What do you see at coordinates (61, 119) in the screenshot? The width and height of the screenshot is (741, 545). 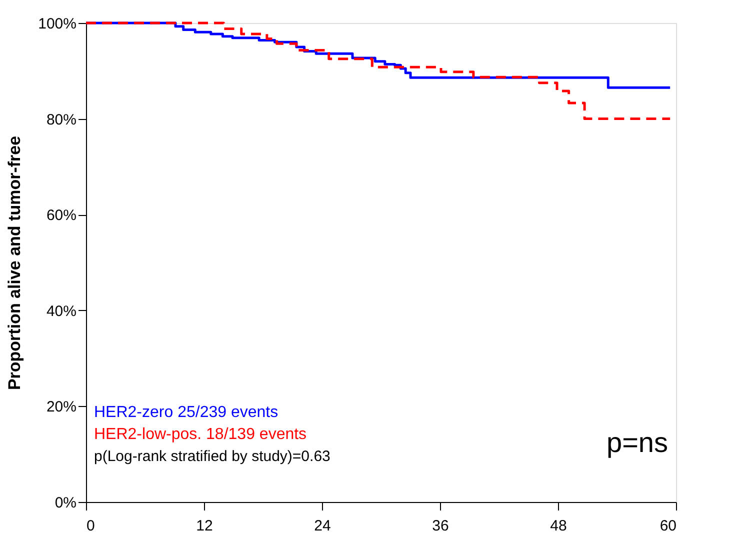 I see `y-tick-label: 80%` at bounding box center [61, 119].